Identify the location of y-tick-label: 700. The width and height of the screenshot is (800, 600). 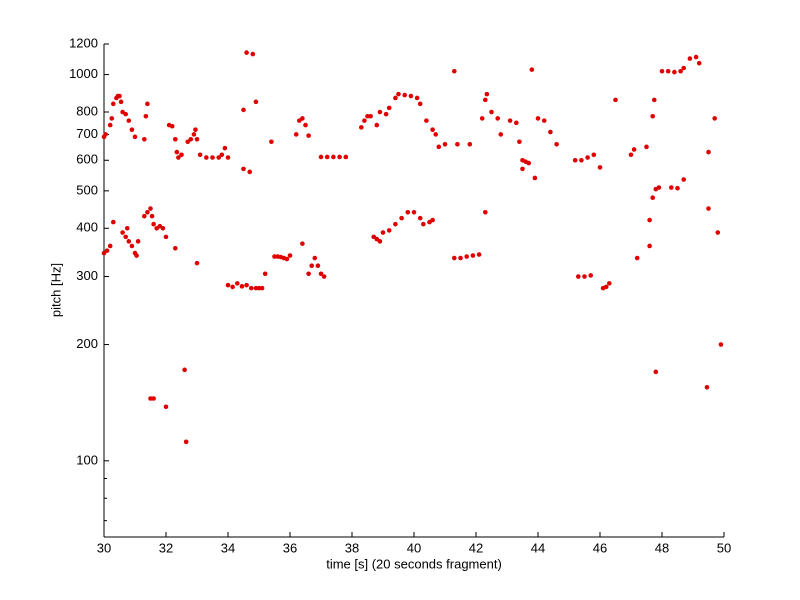
(87, 133).